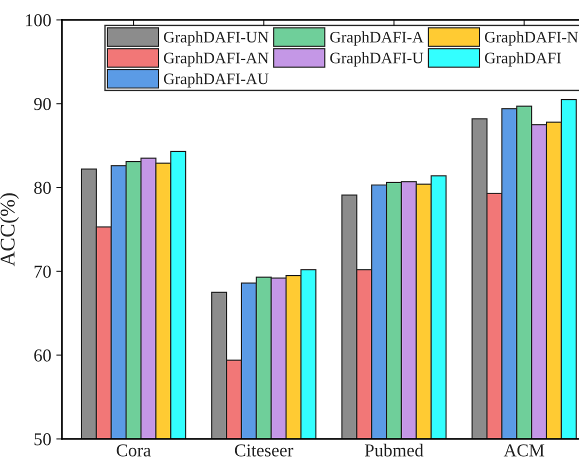 This screenshot has width=579, height=463. What do you see at coordinates (42, 439) in the screenshot?
I see `y-tick-label: 50` at bounding box center [42, 439].